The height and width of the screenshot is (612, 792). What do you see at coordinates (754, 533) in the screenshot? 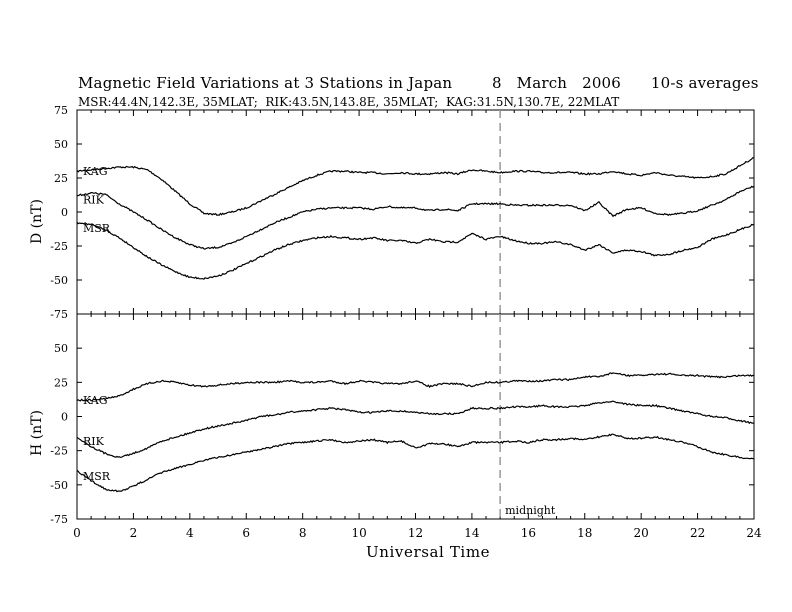
I see `x-tick-label: 24` at bounding box center [754, 533].